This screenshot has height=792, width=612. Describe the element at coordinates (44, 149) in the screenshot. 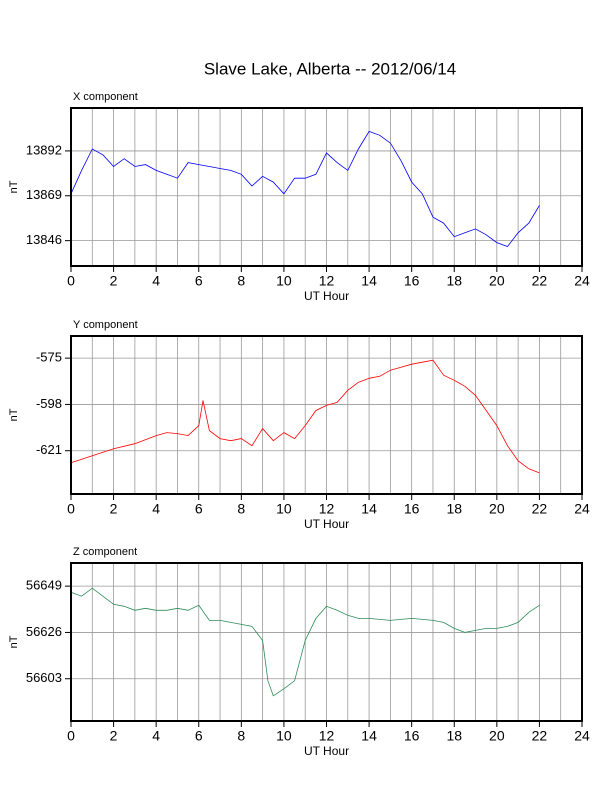

I see `y-tick-label: 13892` at that location.